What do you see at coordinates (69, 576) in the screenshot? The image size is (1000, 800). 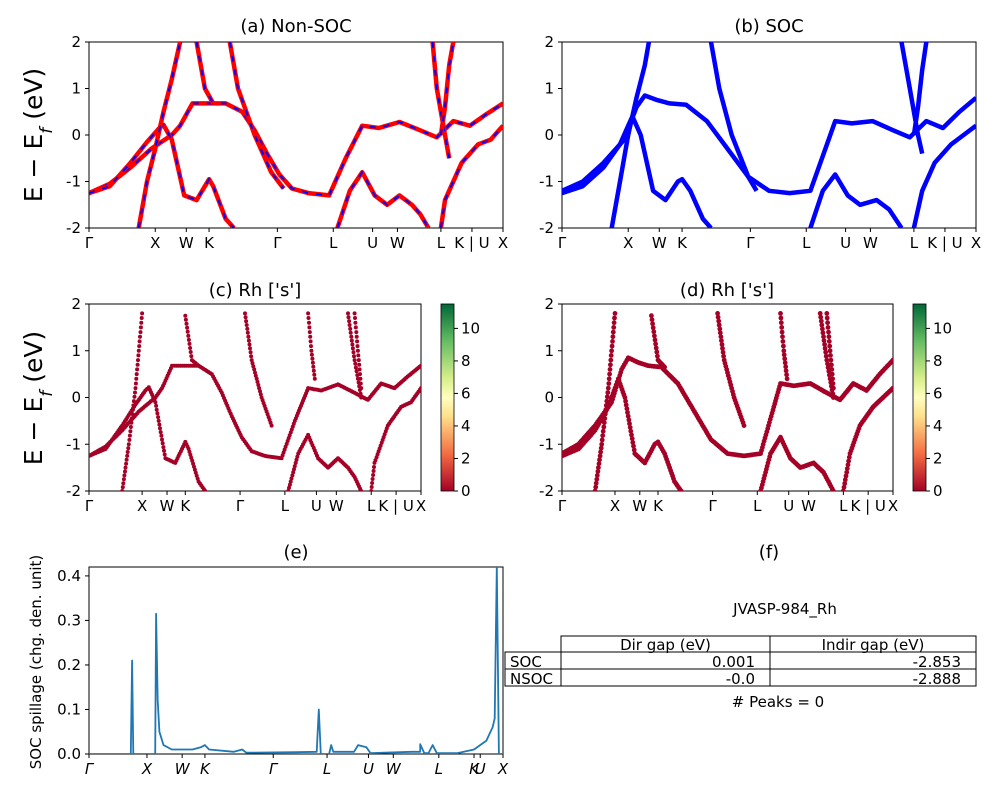 I see `y-tick-label: 0.4` at bounding box center [69, 576].